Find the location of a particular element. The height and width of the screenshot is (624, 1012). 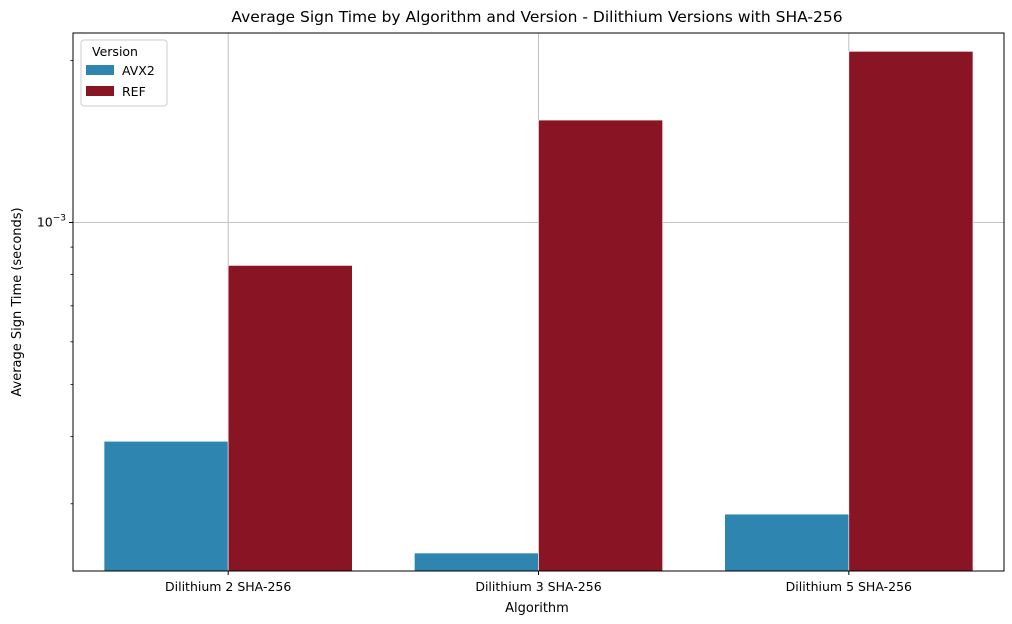

legend: Version AVX2 REF is located at coordinates (124, 73).